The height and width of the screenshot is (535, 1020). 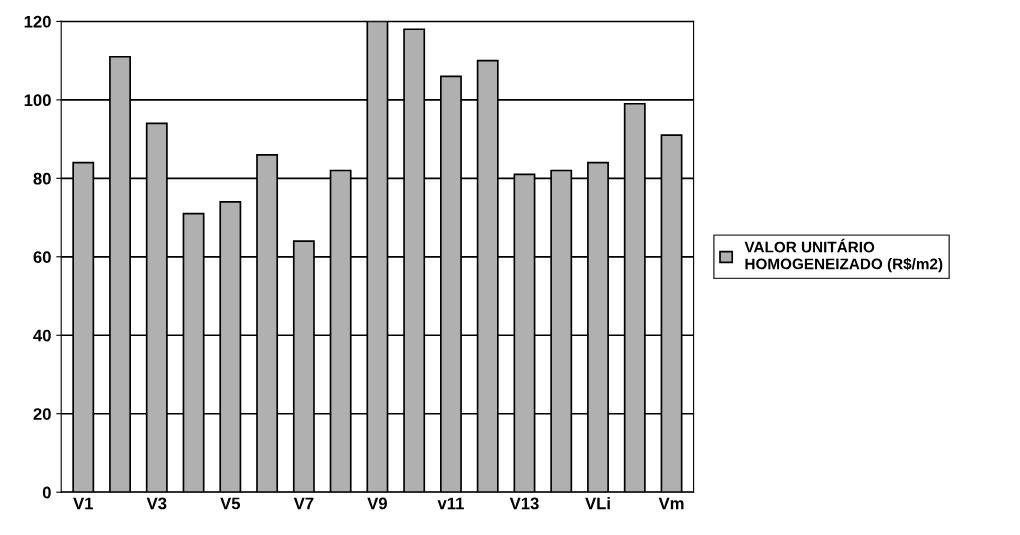 What do you see at coordinates (37, 100) in the screenshot?
I see `y-tick-label: 100` at bounding box center [37, 100].